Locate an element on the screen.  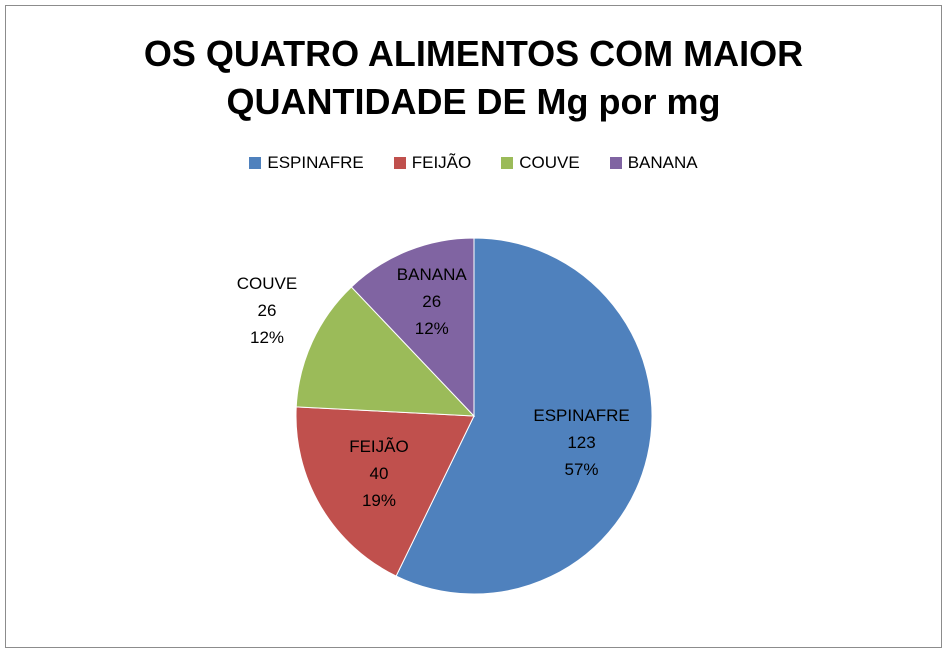
legend-swatch-banana is located at coordinates (615, 163).